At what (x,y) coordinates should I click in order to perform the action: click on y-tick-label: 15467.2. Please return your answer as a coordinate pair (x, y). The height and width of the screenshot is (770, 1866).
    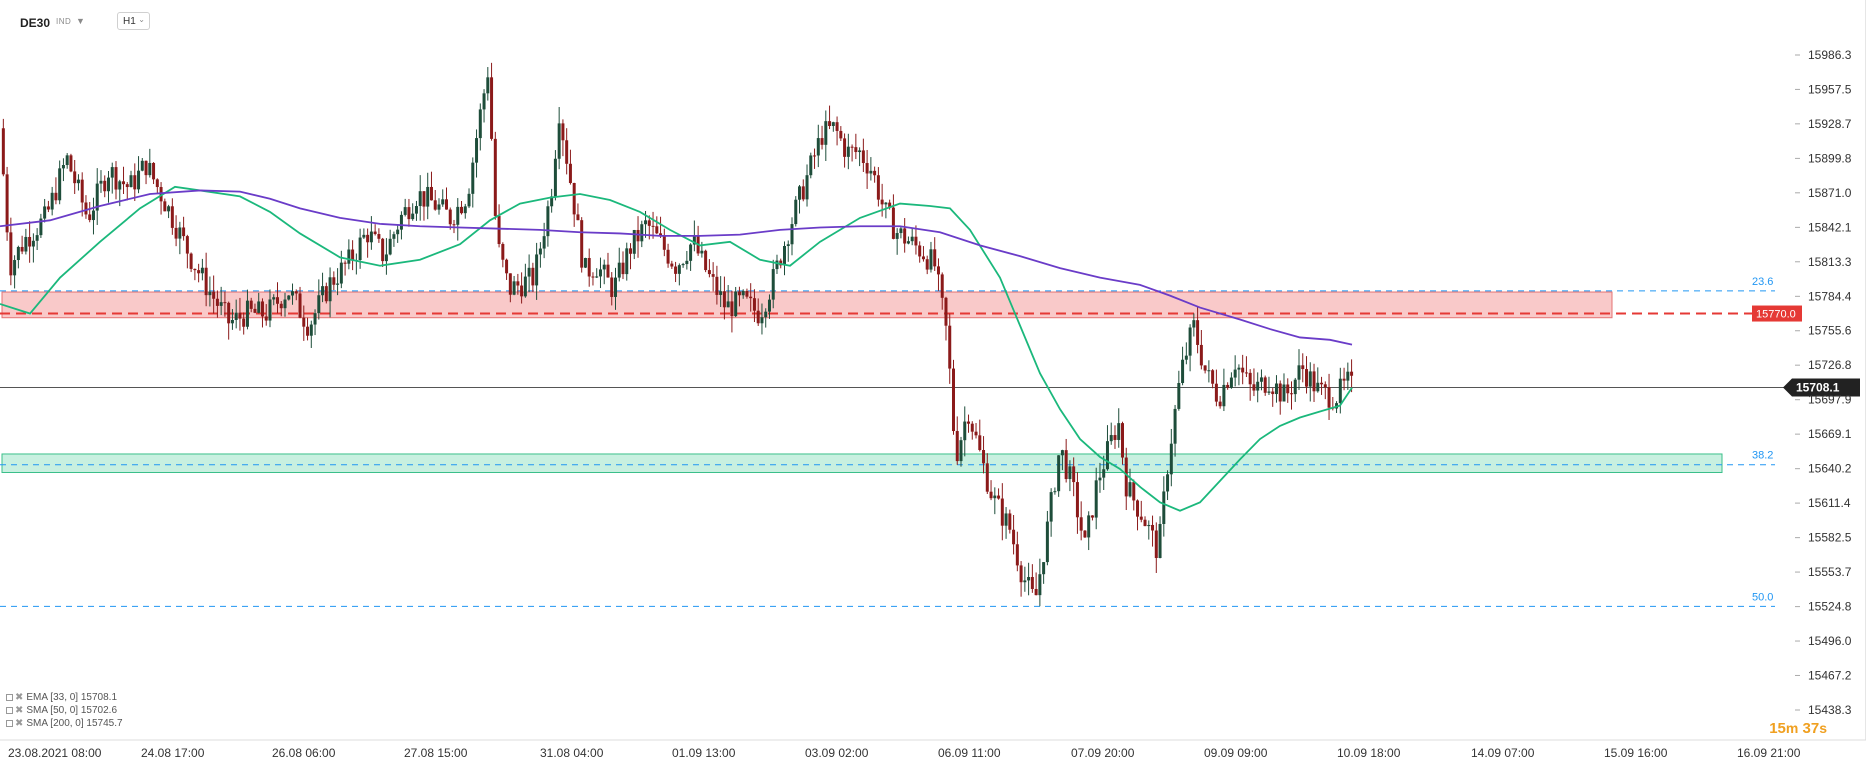
    Looking at the image, I should click on (1830, 675).